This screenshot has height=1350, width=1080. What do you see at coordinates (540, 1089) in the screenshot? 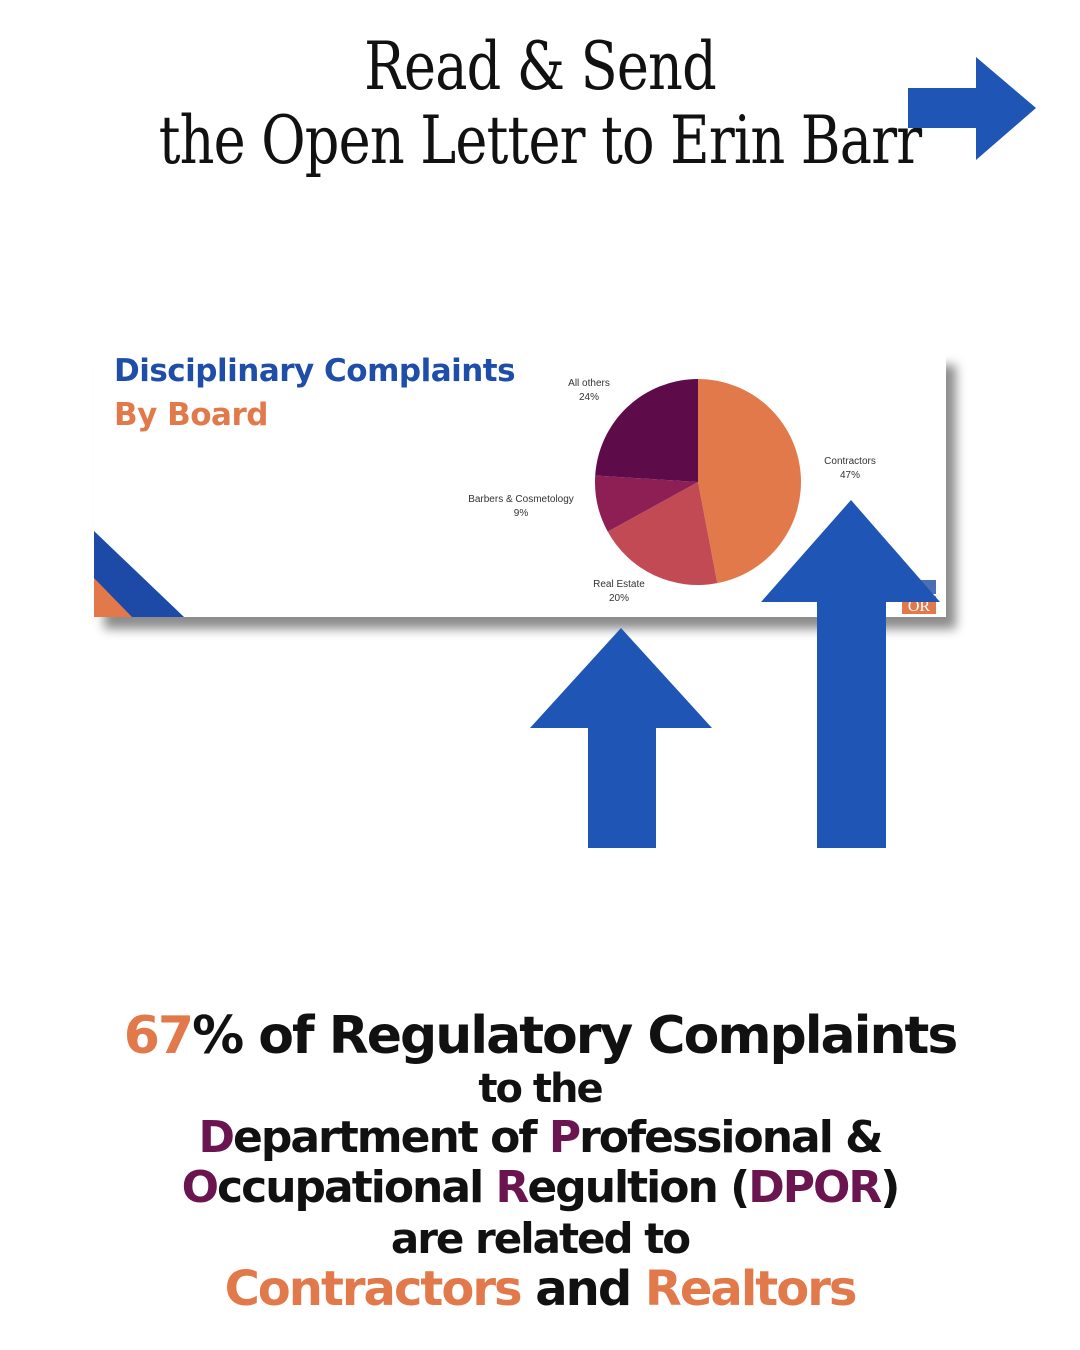
I see `summary-line-2: to the` at bounding box center [540, 1089].